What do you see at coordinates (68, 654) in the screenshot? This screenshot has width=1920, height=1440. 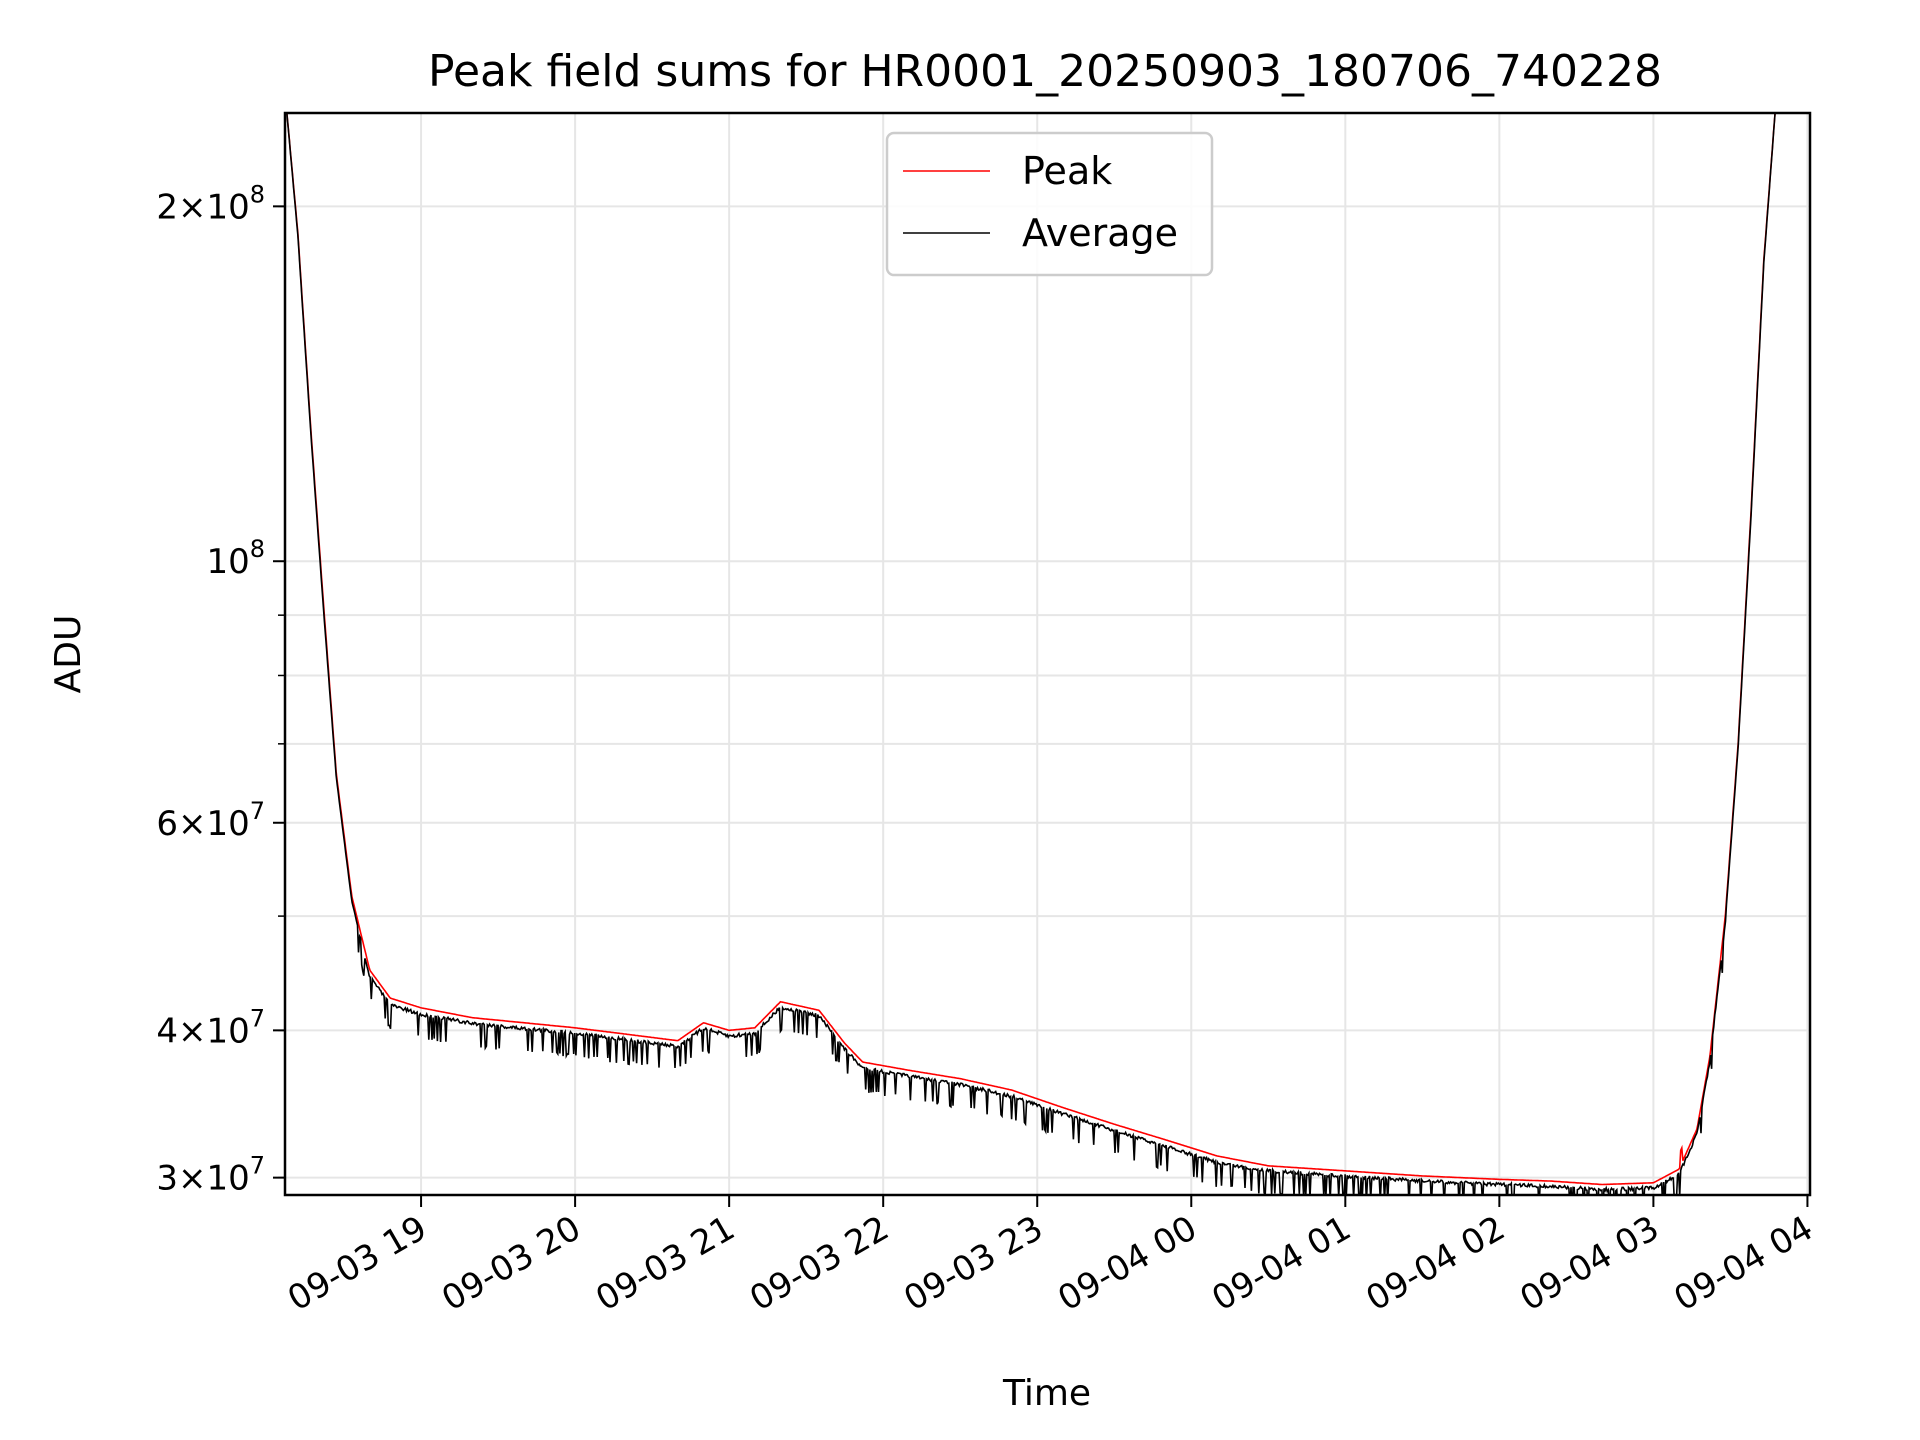 I see `y-axis-label: ADU` at bounding box center [68, 654].